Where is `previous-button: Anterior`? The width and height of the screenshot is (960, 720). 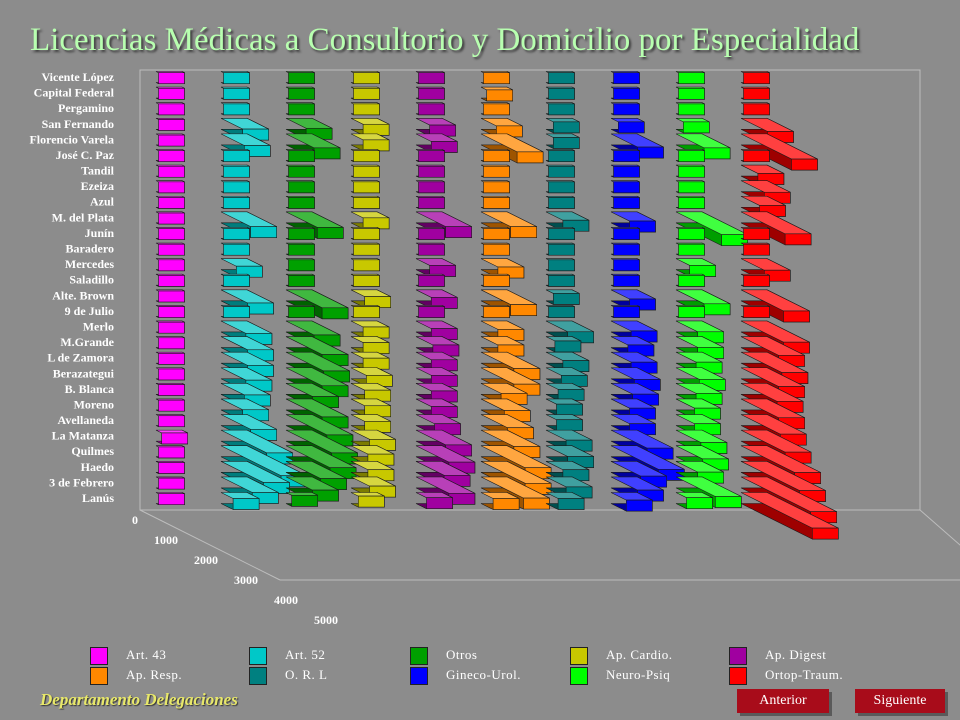 previous-button: Anterior is located at coordinates (783, 701).